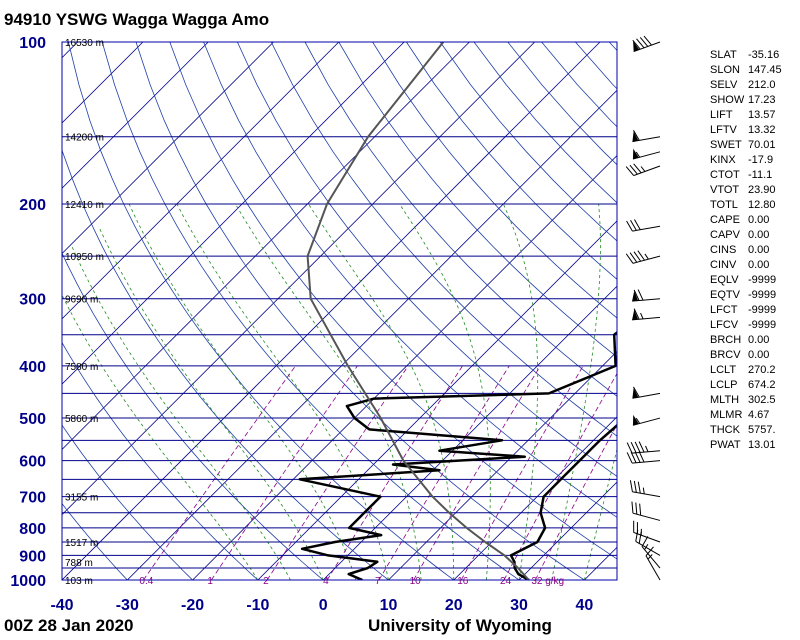  Describe the element at coordinates (762, 430) in the screenshot. I see `index-value: 5757.` at that location.